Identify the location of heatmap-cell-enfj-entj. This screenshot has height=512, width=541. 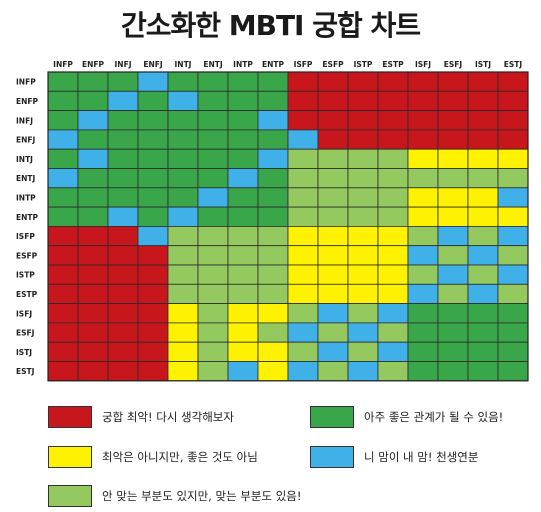
(213, 139).